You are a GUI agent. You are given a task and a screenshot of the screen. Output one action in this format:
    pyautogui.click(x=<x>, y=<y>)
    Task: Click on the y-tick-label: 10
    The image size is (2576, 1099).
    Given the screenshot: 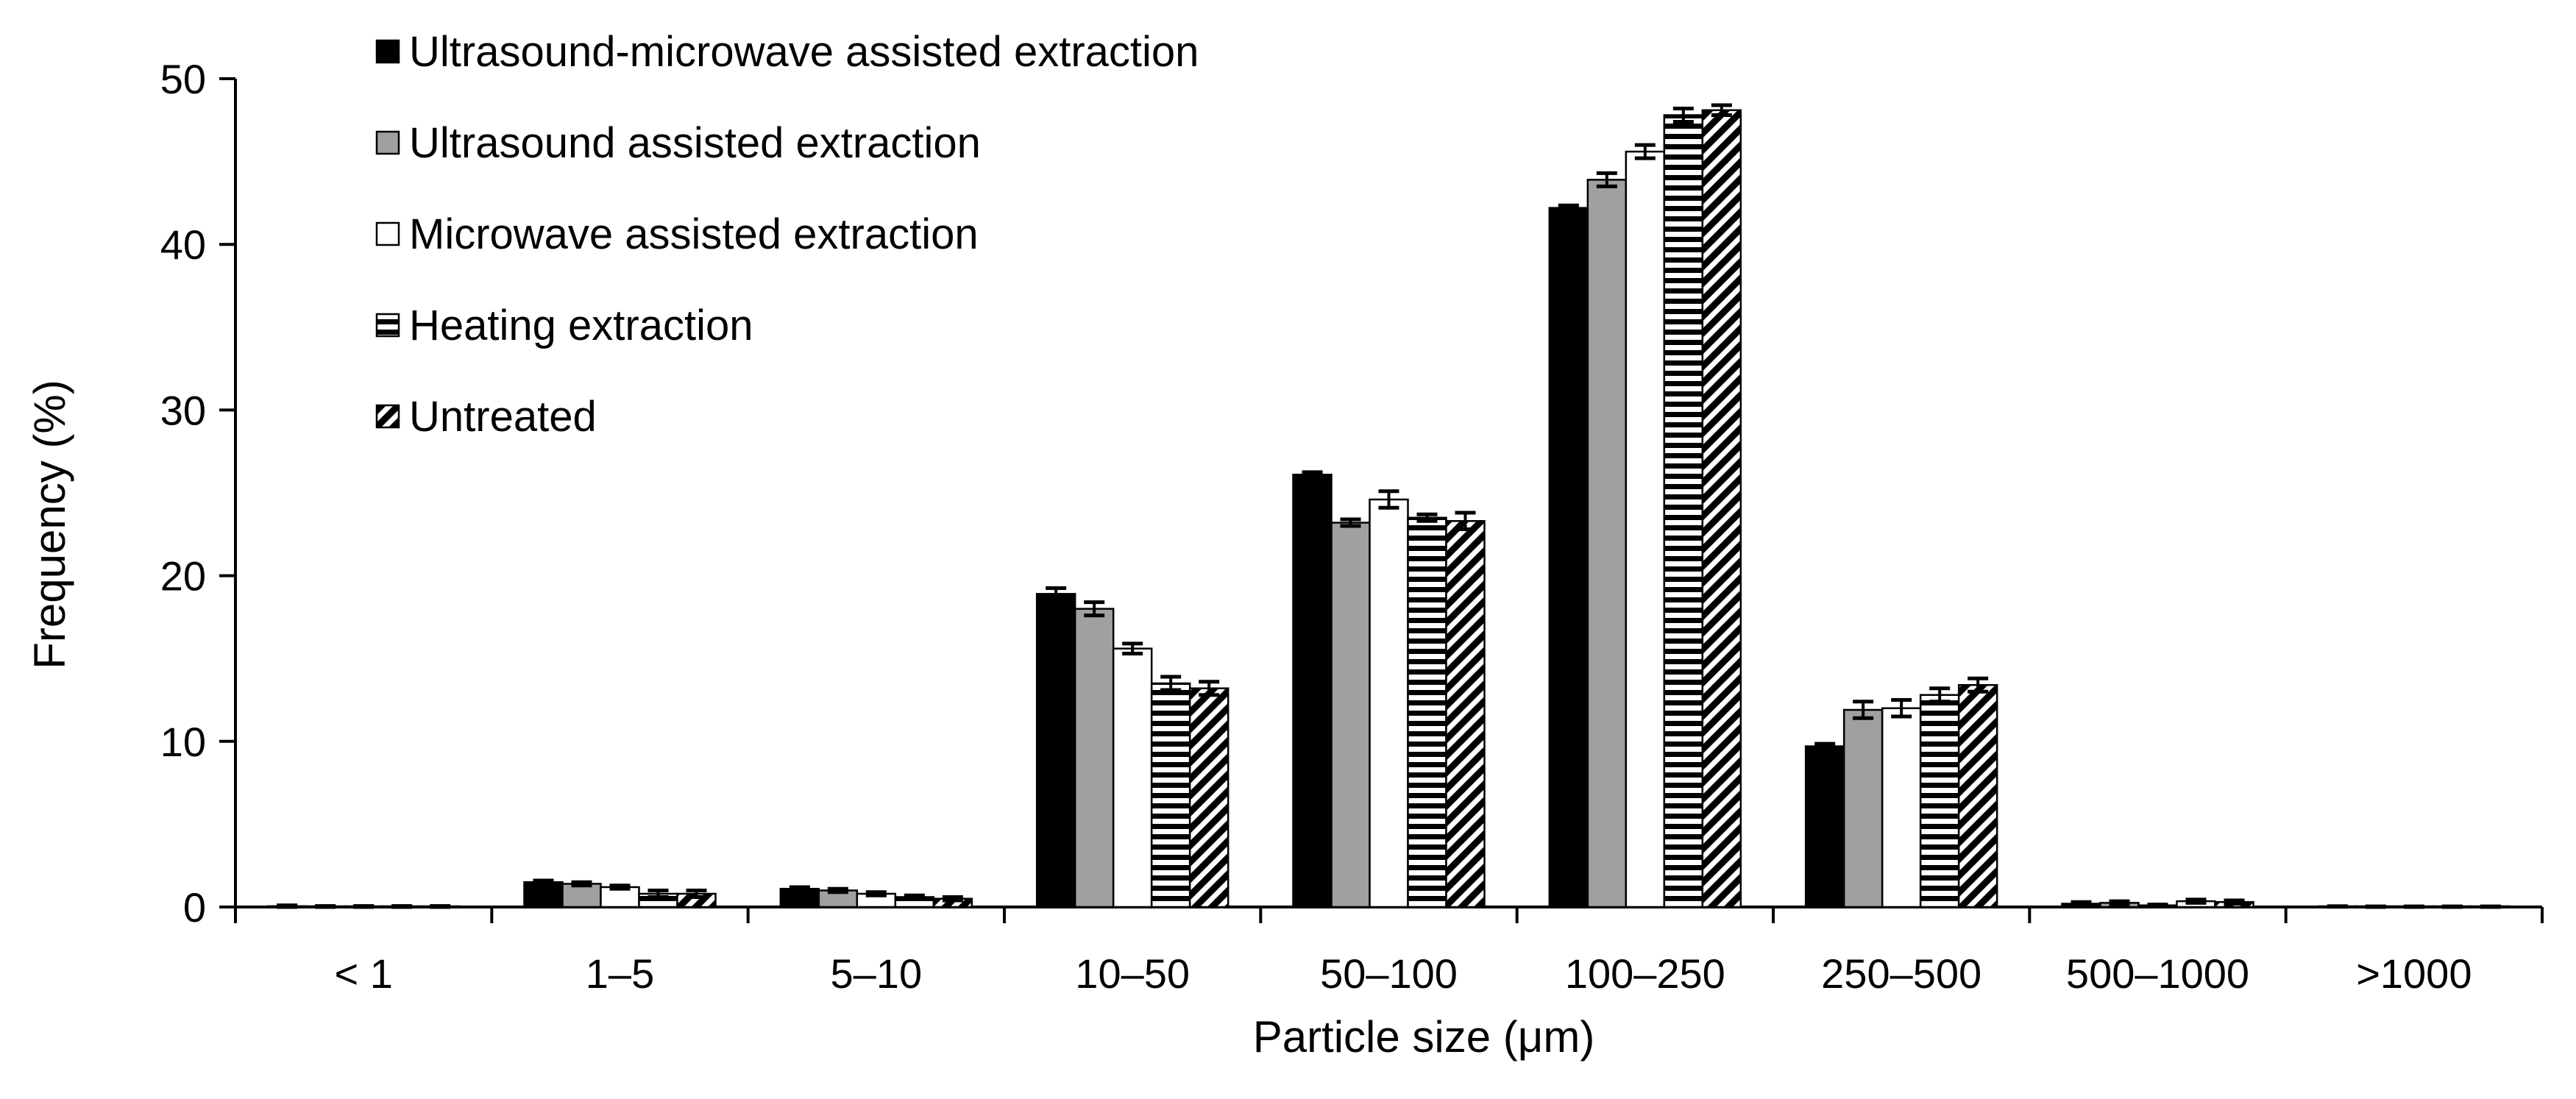 What is the action you would take?
    pyautogui.click(x=183, y=742)
    